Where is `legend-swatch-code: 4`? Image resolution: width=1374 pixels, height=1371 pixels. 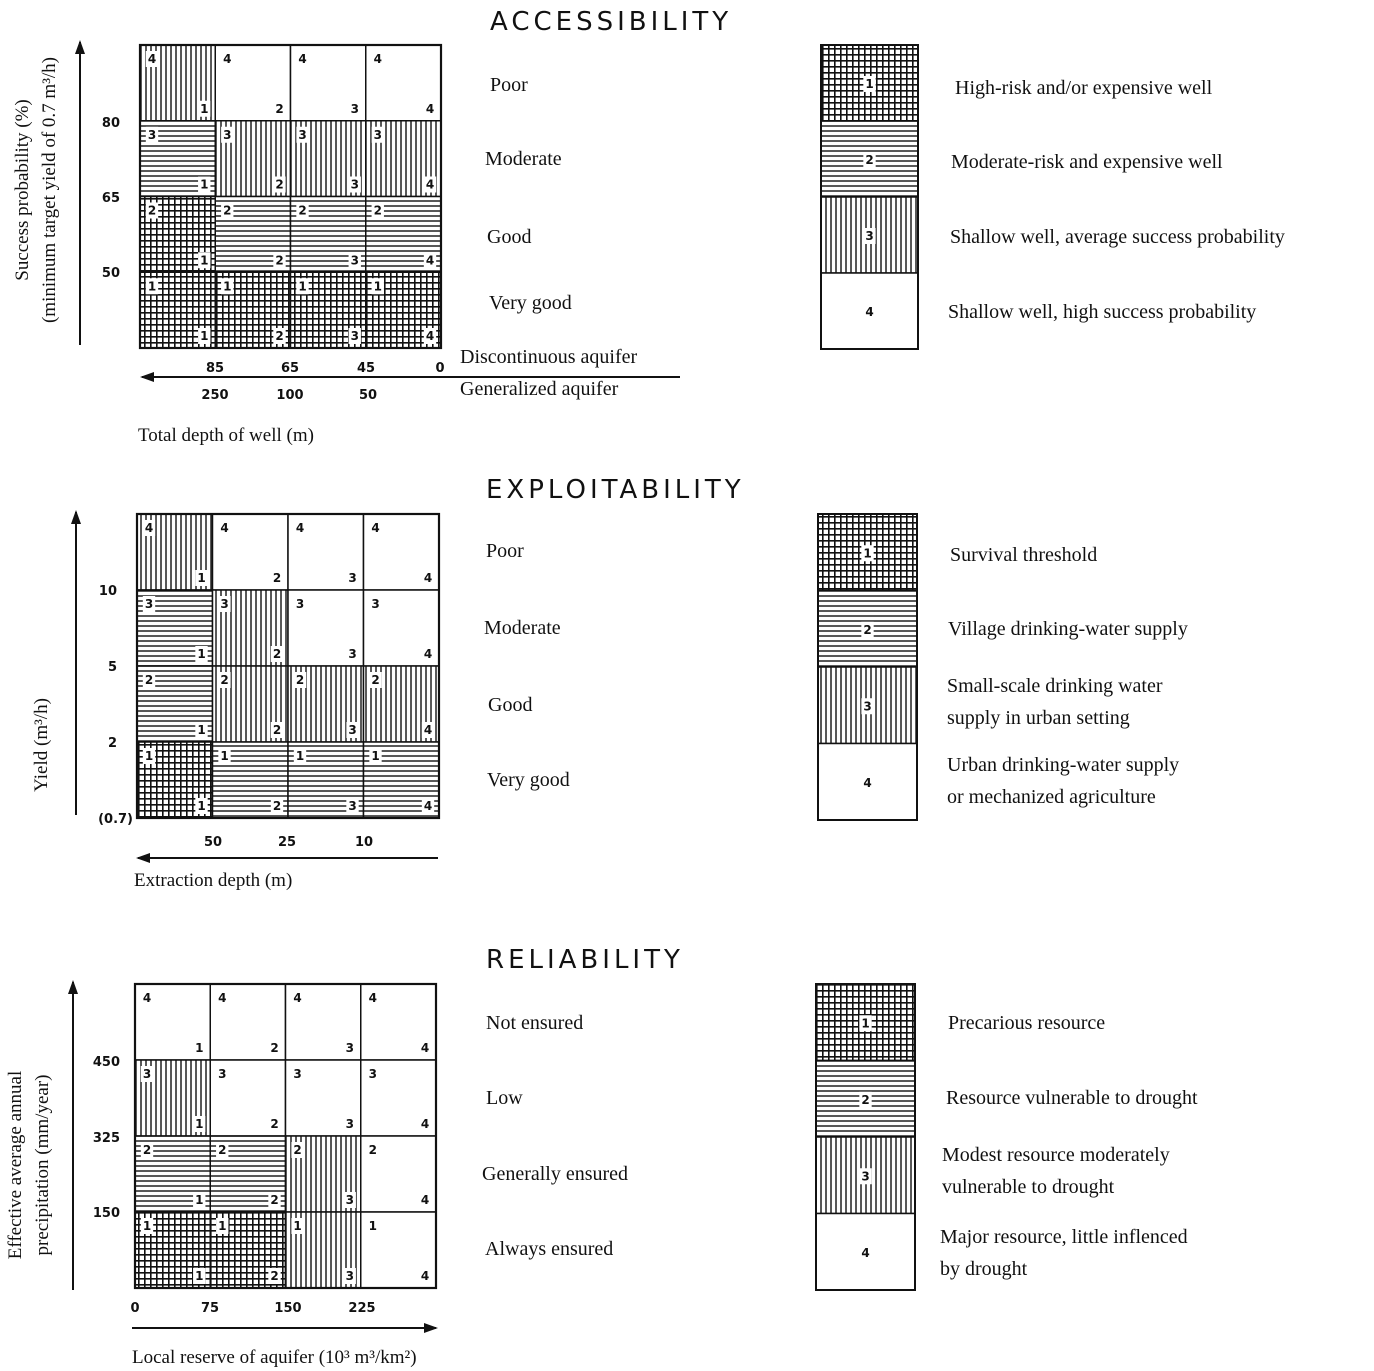
legend-swatch-code: 4 is located at coordinates (865, 1253).